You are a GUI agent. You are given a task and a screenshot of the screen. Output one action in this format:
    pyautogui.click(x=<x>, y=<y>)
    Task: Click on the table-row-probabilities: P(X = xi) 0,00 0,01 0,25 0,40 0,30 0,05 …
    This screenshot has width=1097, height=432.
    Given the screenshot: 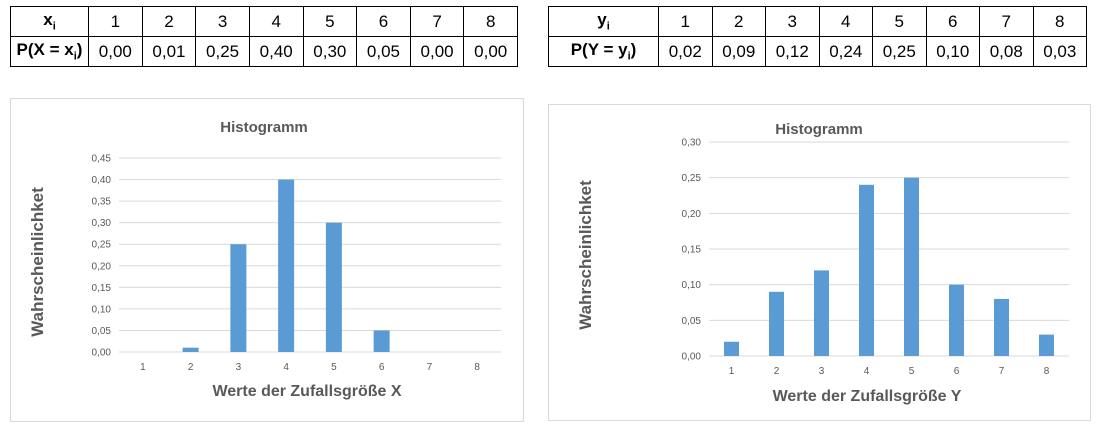 What is the action you would take?
    pyautogui.click(x=264, y=51)
    